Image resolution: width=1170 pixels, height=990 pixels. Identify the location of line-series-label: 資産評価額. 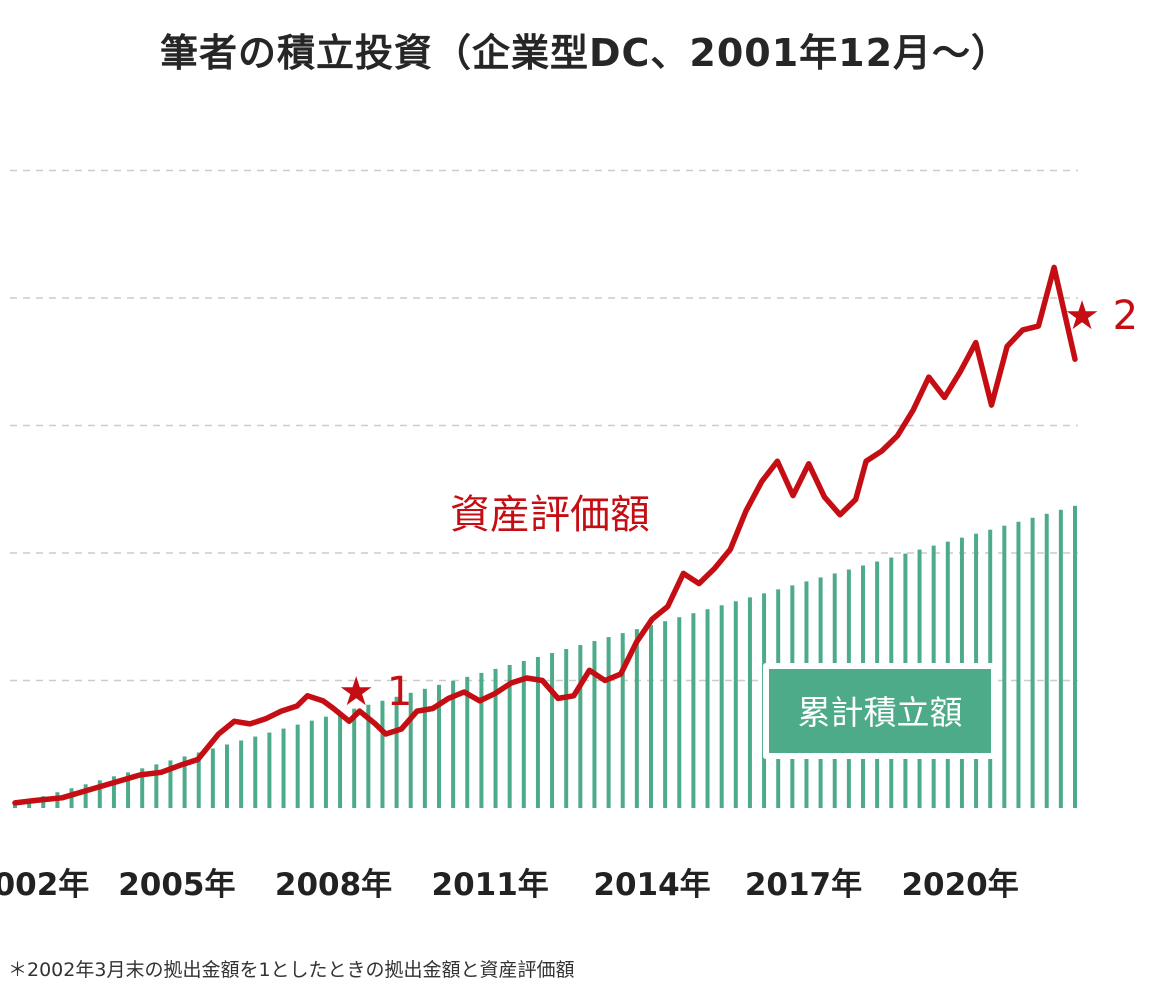
(550, 515).